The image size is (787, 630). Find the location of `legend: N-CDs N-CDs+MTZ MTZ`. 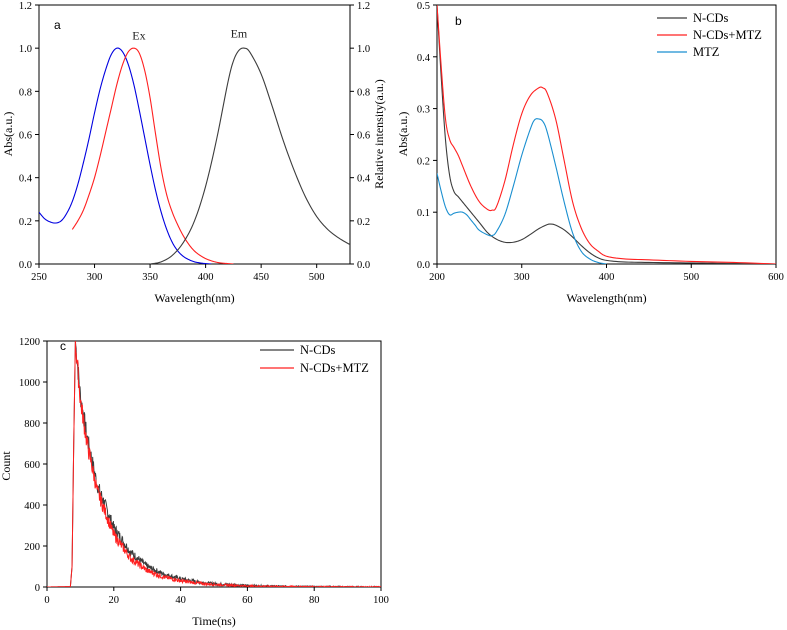

legend: N-CDs N-CDs+MTZ MTZ is located at coordinates (709, 35).